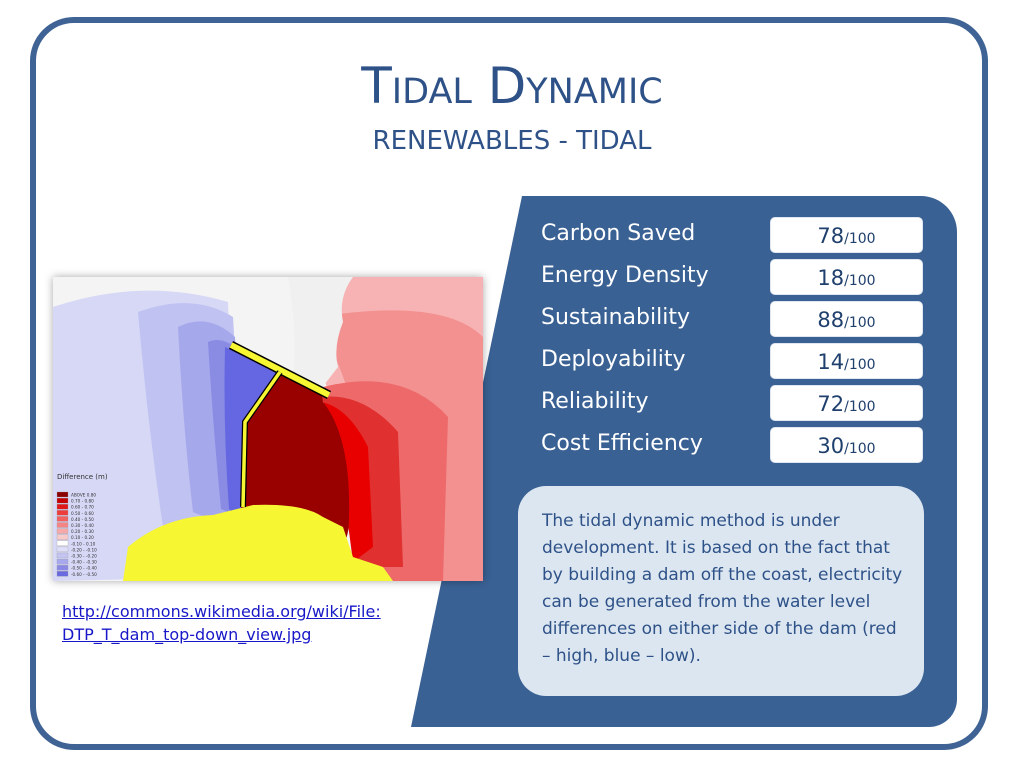 The width and height of the screenshot is (1024, 768). What do you see at coordinates (82, 513) in the screenshot?
I see `legend-label: 0.50 - 0.60` at bounding box center [82, 513].